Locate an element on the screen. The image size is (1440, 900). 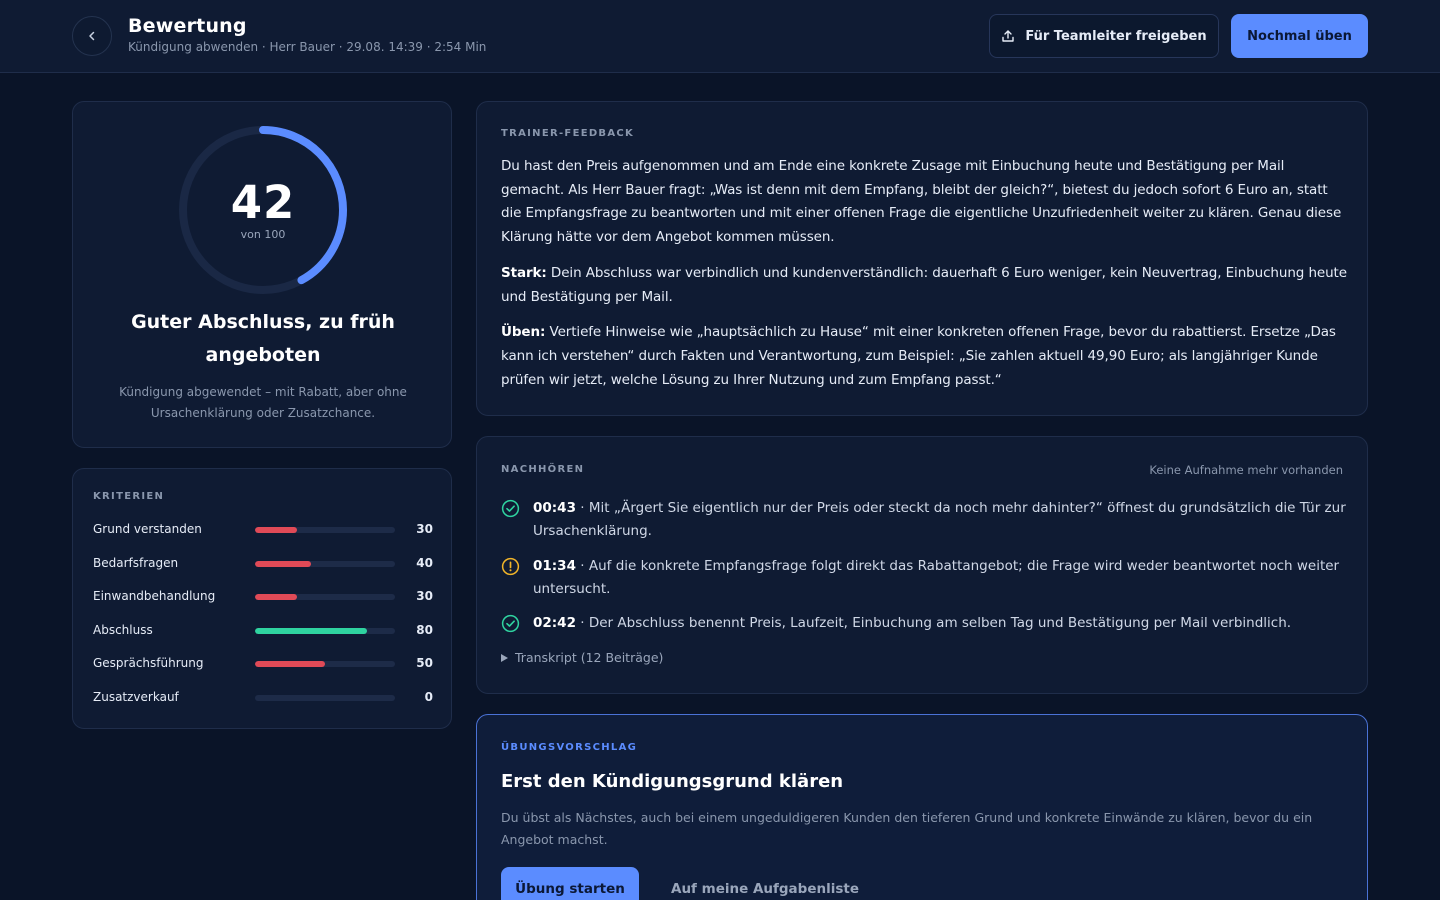
criterion-name: Einwandbehandlung is located at coordinates (154, 596).